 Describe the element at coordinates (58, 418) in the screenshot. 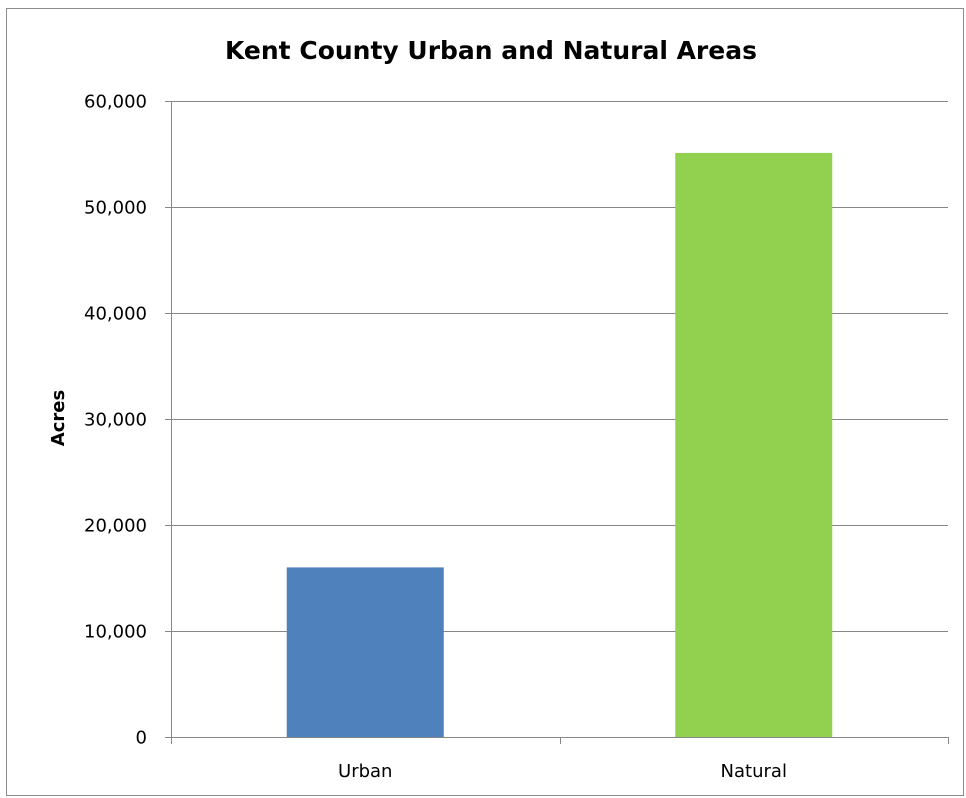

I see `y-axis-label: Acres` at that location.